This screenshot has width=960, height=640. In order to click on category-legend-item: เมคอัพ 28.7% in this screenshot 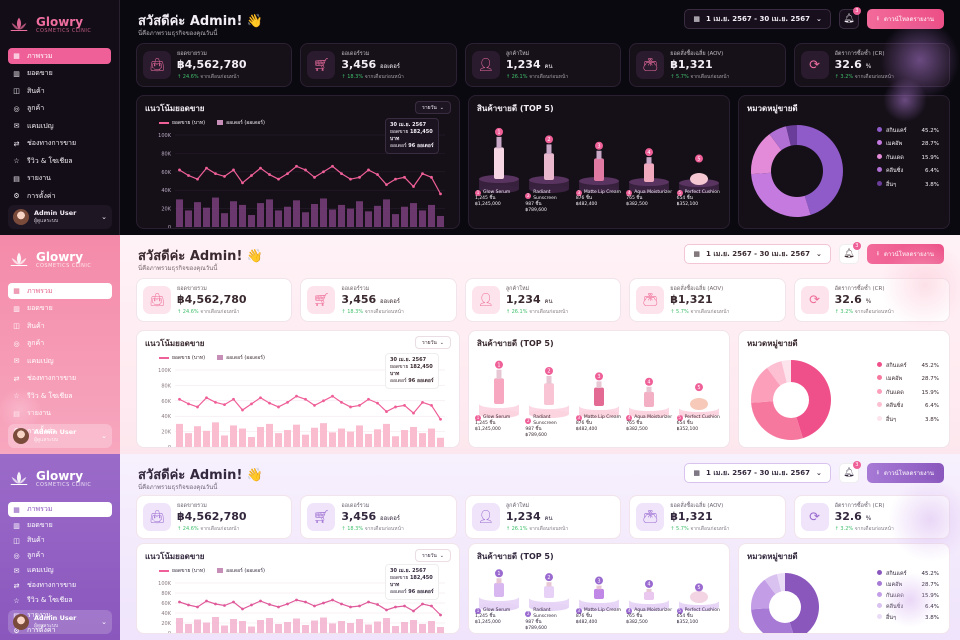, I will do `click(908, 584)`.